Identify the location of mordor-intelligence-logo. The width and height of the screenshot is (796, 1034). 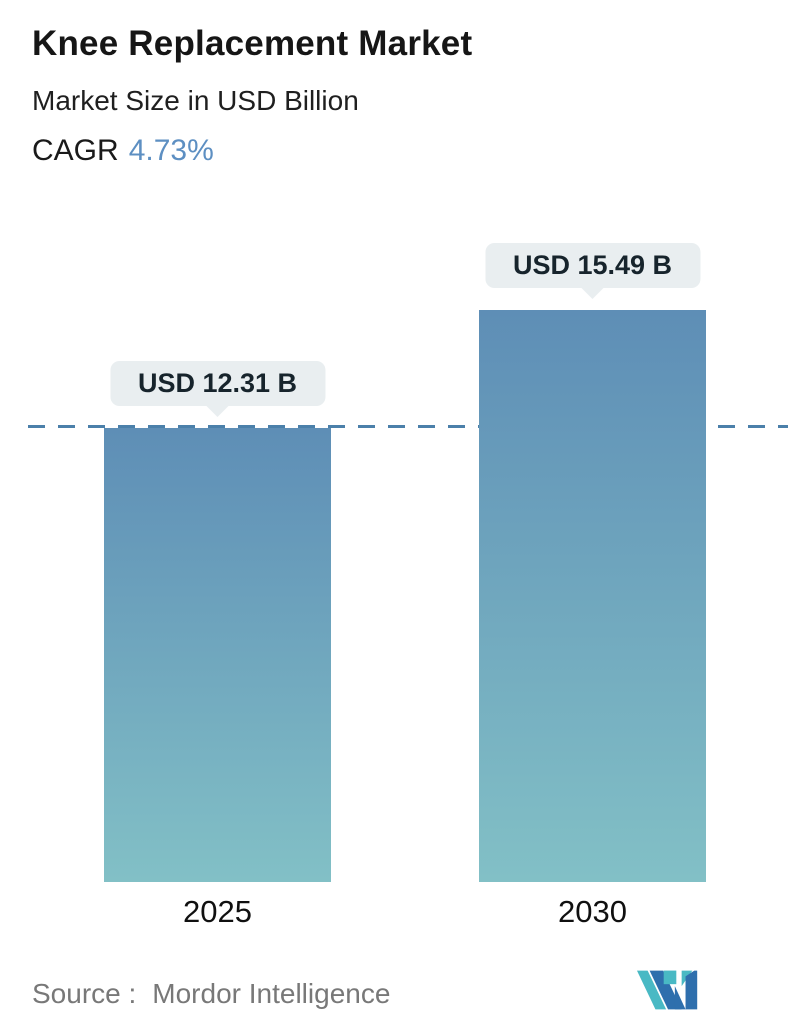
(667, 990).